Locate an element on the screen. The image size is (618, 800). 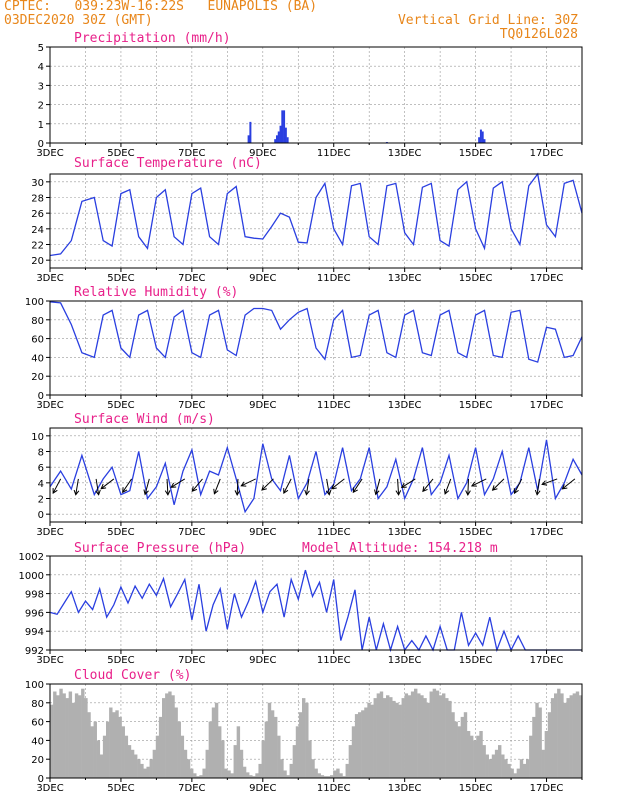
panel-title: Relative Humidity (%) is located at coordinates (156, 292).